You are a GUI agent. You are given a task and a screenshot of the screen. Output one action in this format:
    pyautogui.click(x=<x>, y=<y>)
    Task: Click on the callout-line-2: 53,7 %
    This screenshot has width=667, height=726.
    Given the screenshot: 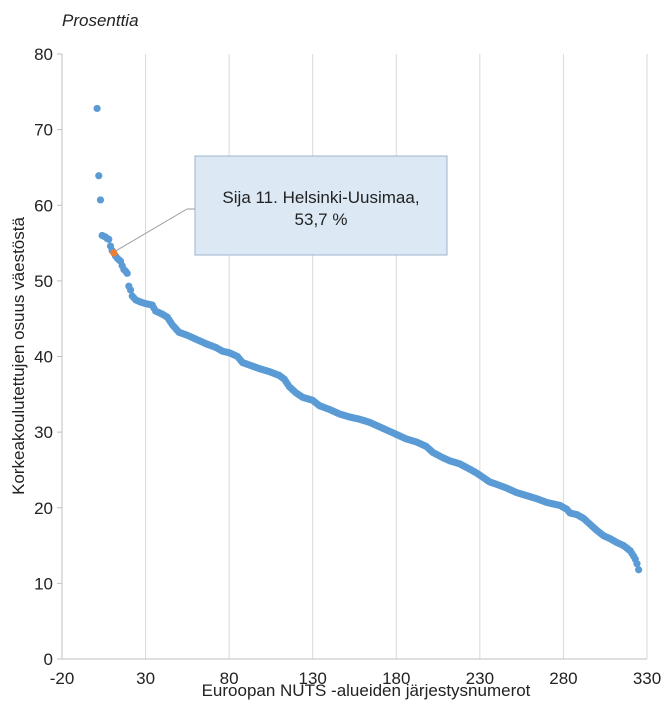 What is the action you would take?
    pyautogui.click(x=321, y=219)
    